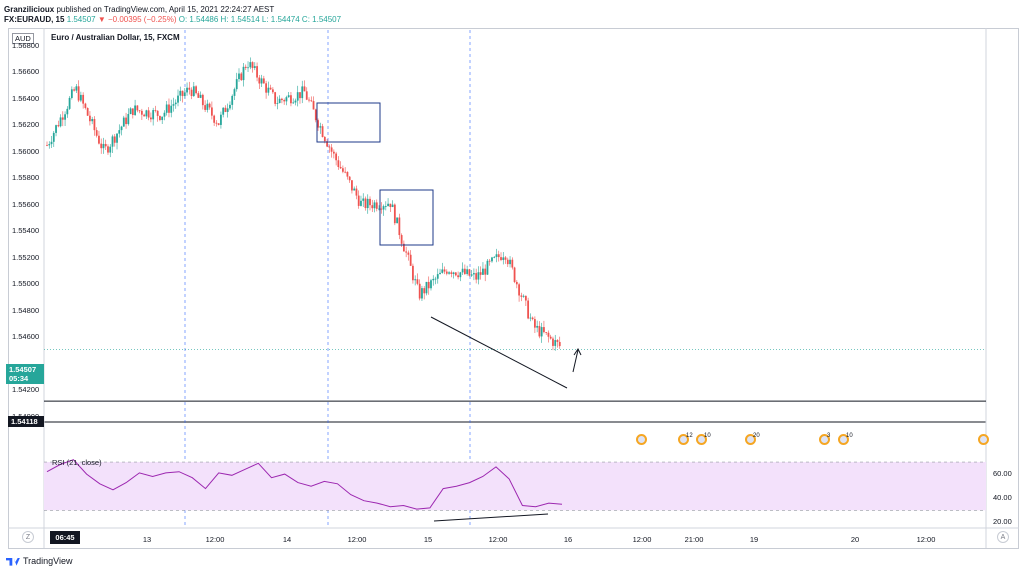 The height and width of the screenshot is (572, 1024). I want to click on up-arrow-shaft, so click(575, 361).